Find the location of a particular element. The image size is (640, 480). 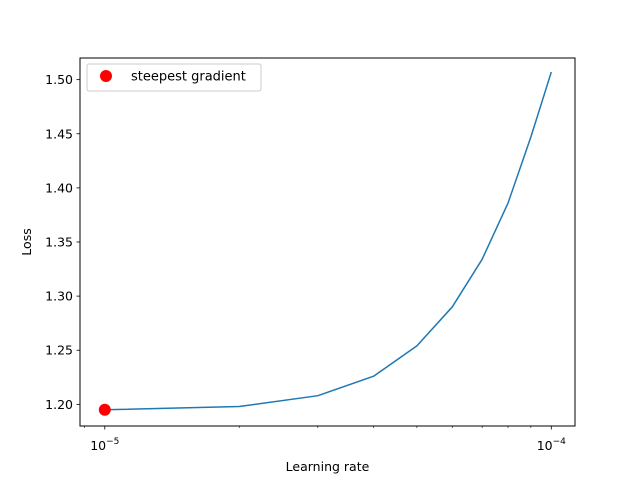

legend: steepest gradient is located at coordinates (174, 77).